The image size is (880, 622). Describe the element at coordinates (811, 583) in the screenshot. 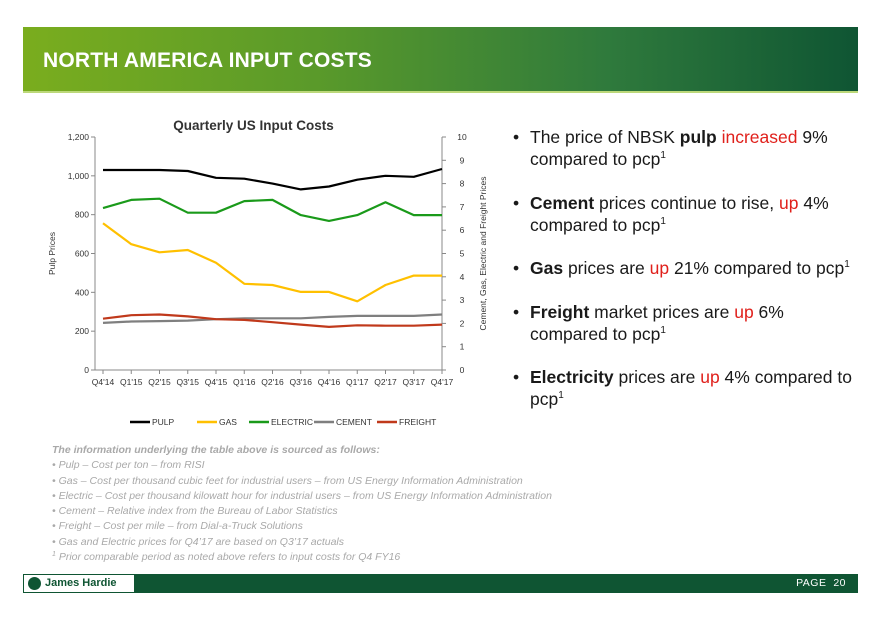

I see `page-label: PAGE` at that location.